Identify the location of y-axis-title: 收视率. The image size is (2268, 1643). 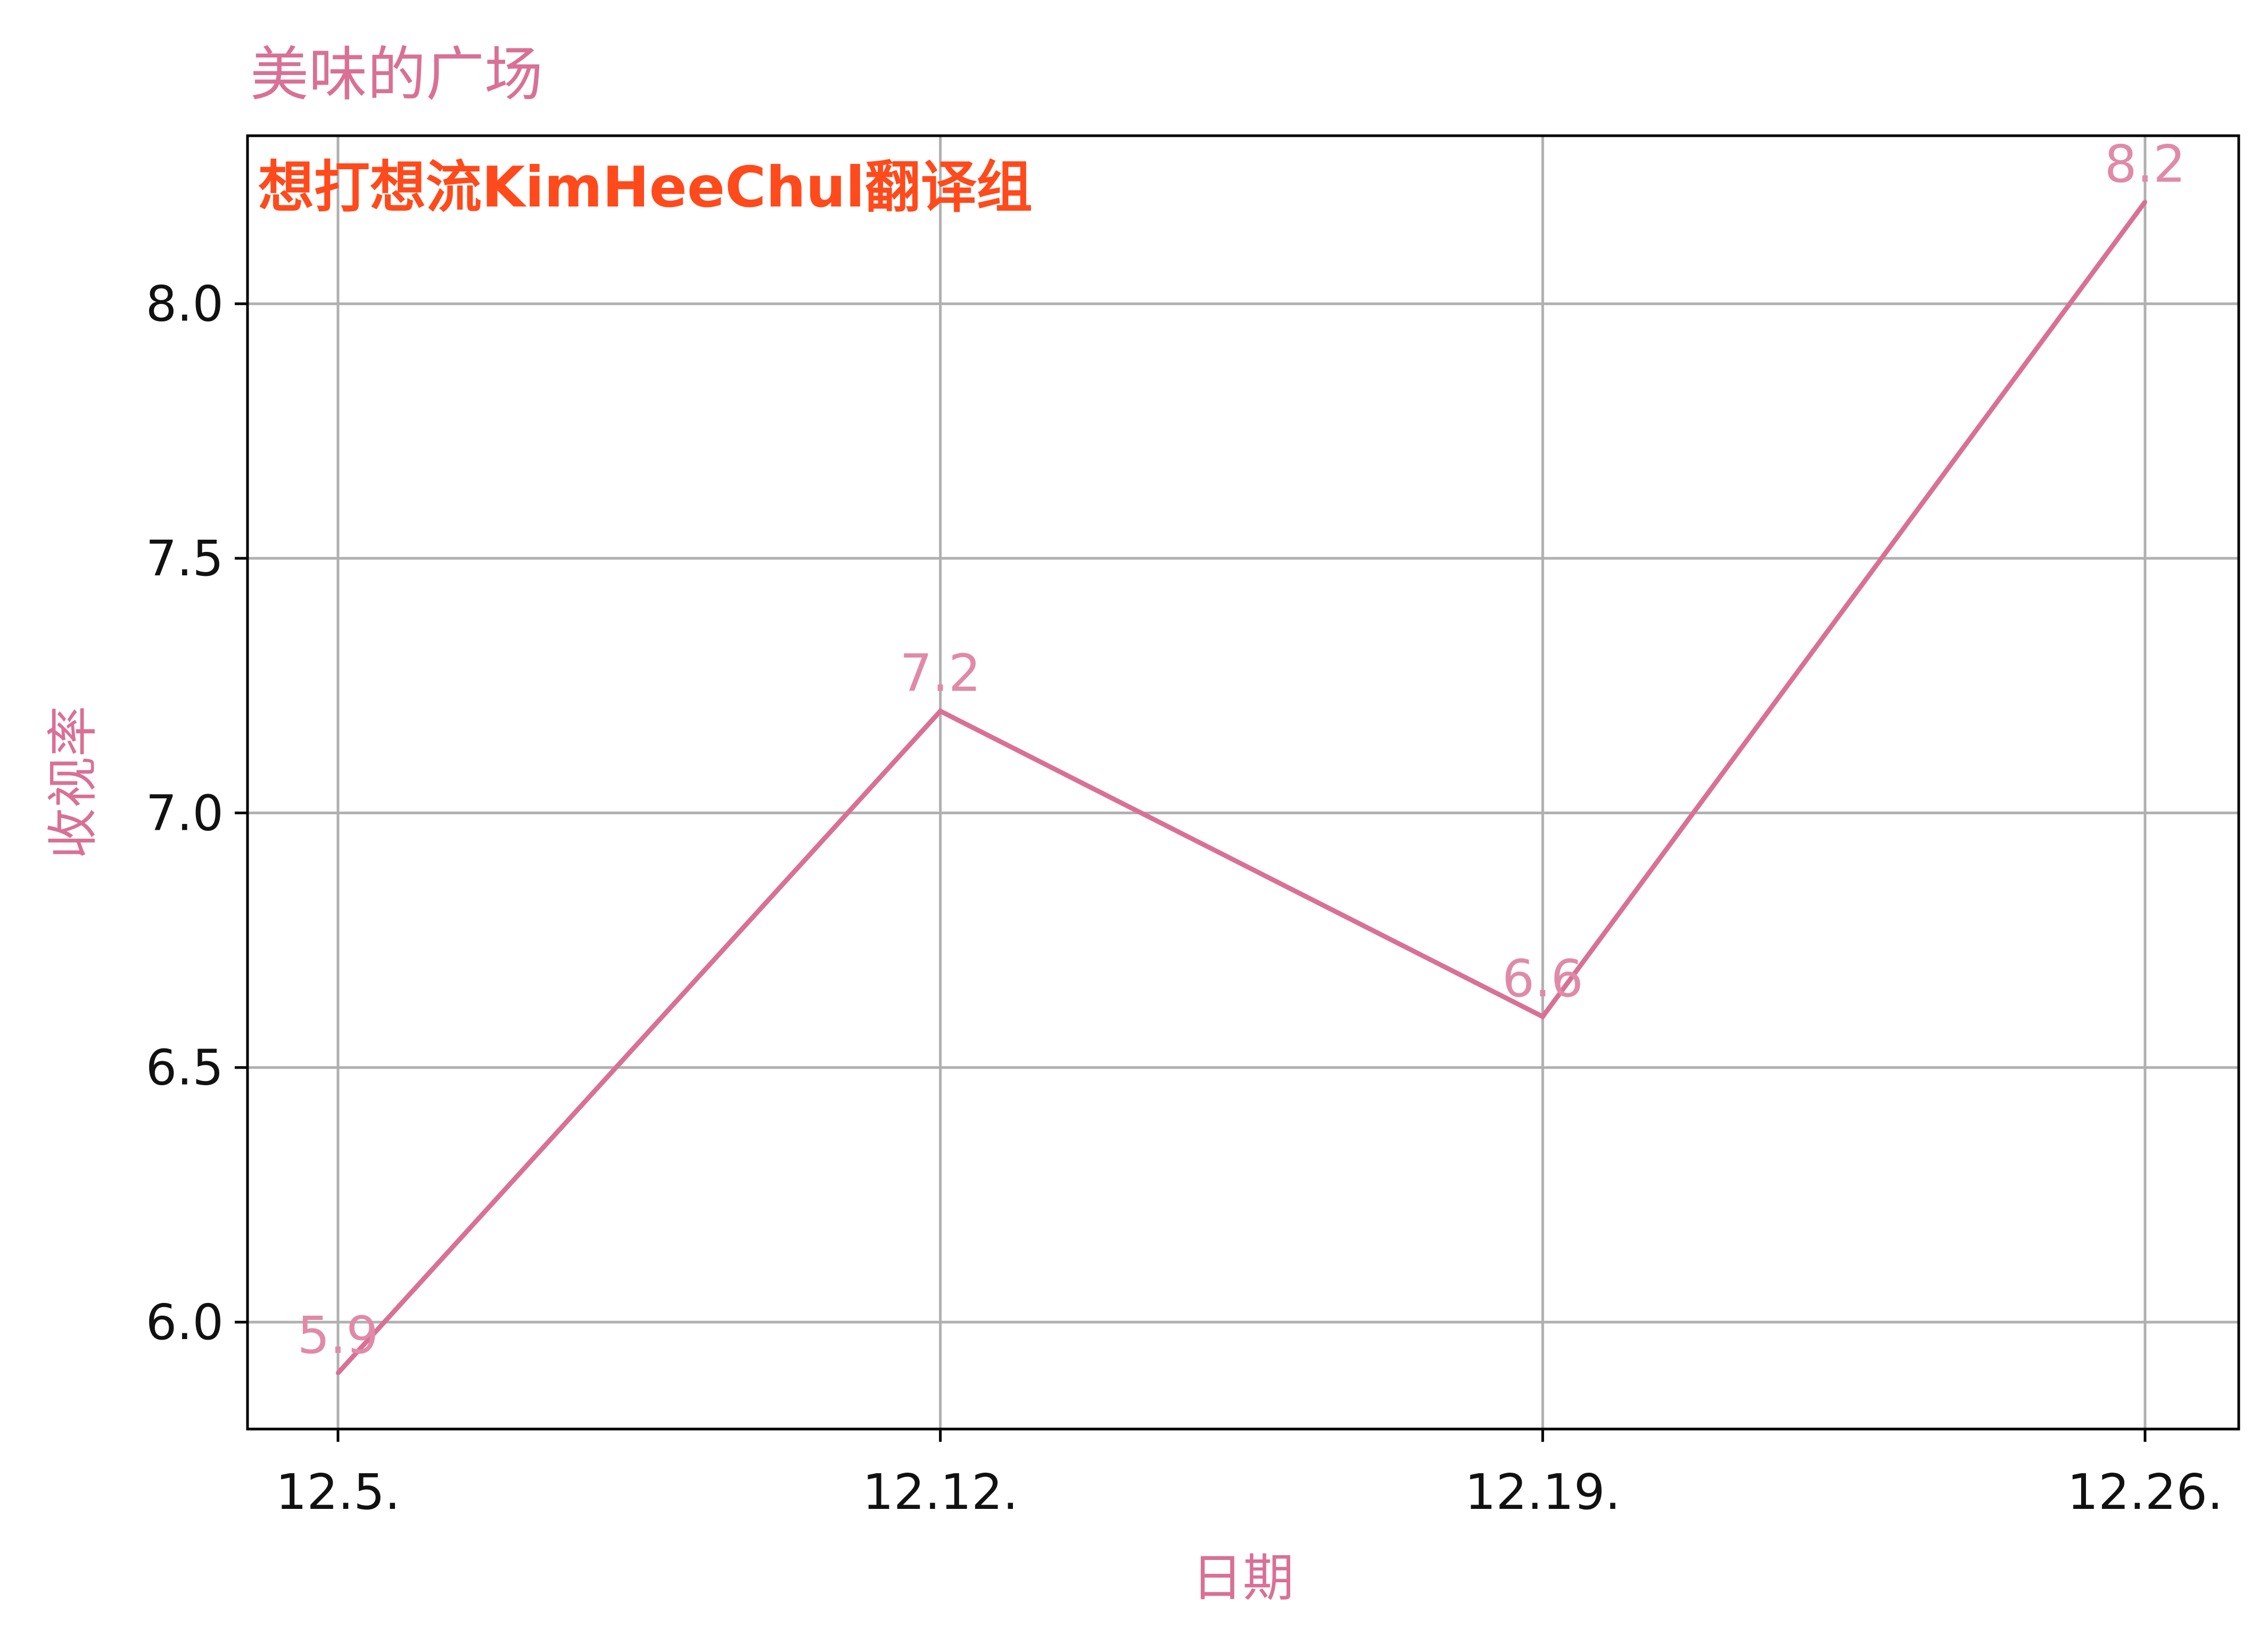
(73, 782).